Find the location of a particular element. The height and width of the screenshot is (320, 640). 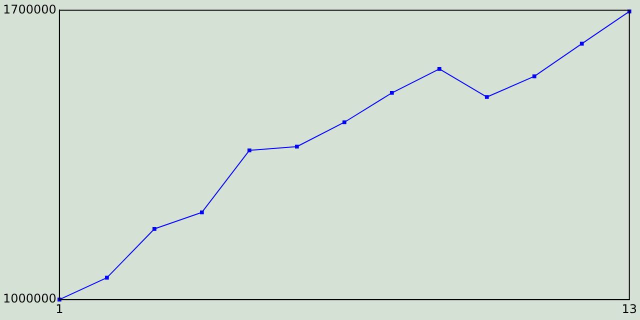

x-tick-label: 1 is located at coordinates (60, 309).